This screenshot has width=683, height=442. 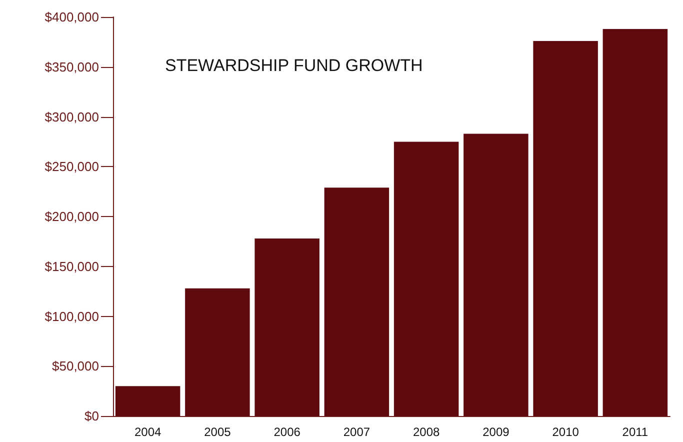 I want to click on x-tick-label: 2011, so click(x=635, y=432).